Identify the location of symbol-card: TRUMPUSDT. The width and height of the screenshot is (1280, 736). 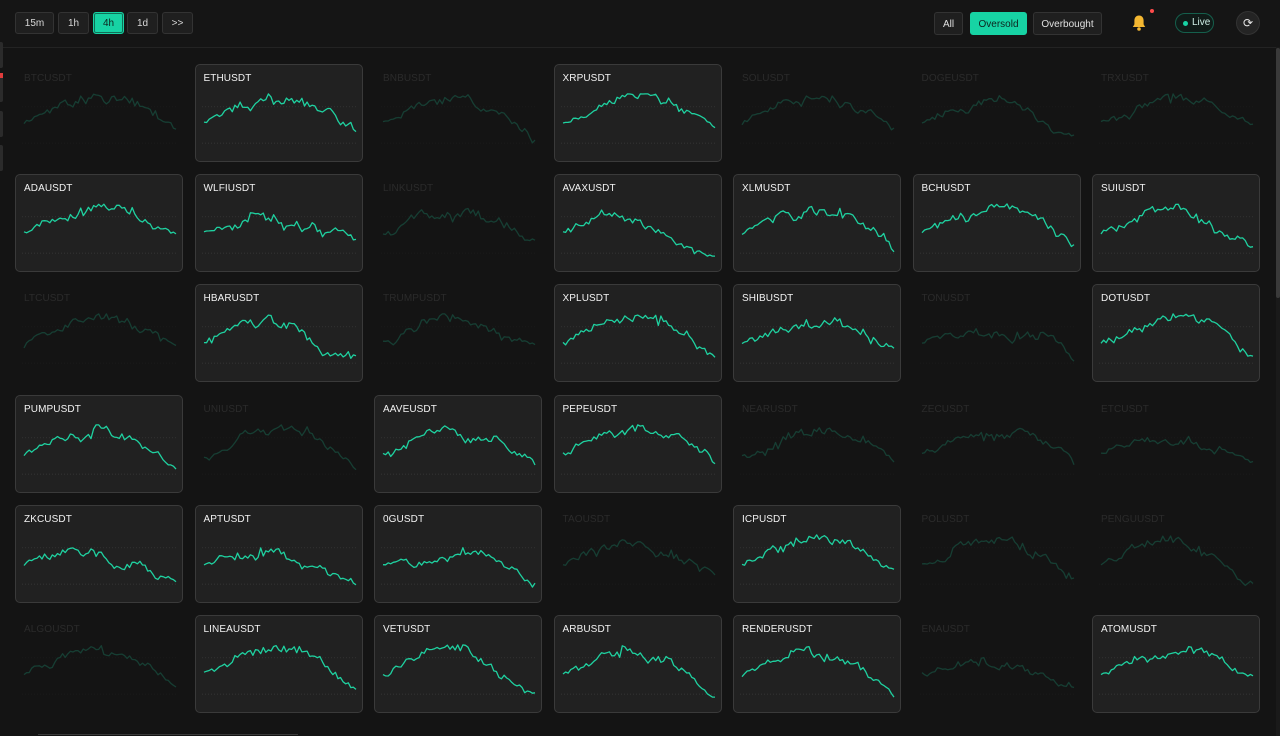
(458, 333).